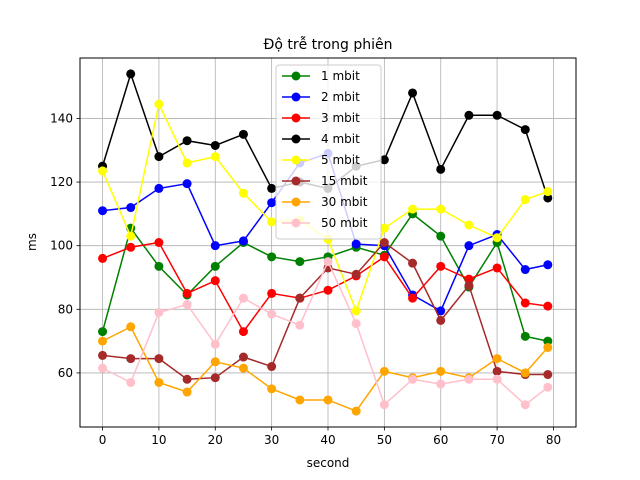 The image size is (640, 480). What do you see at coordinates (344, 223) in the screenshot?
I see `legend-label: 50 mbit` at bounding box center [344, 223].